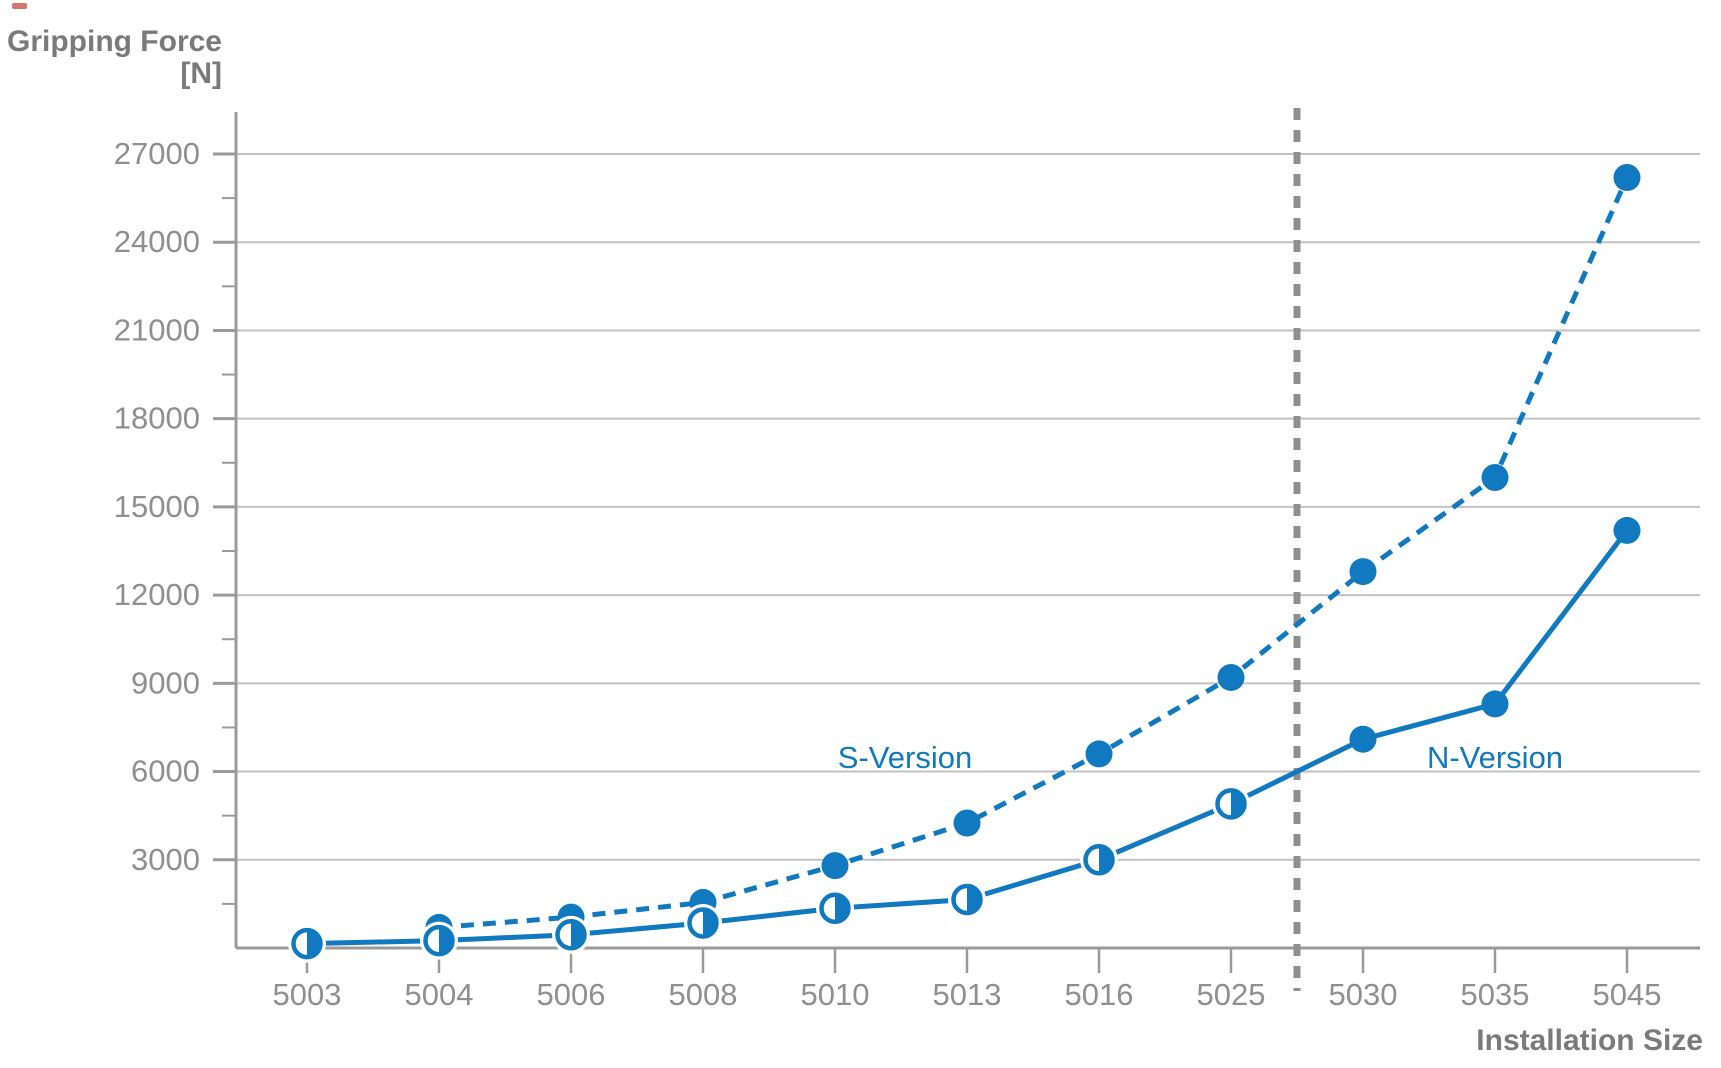 The image size is (1721, 1068). I want to click on x-tick-label: 5045, so click(1627, 994).